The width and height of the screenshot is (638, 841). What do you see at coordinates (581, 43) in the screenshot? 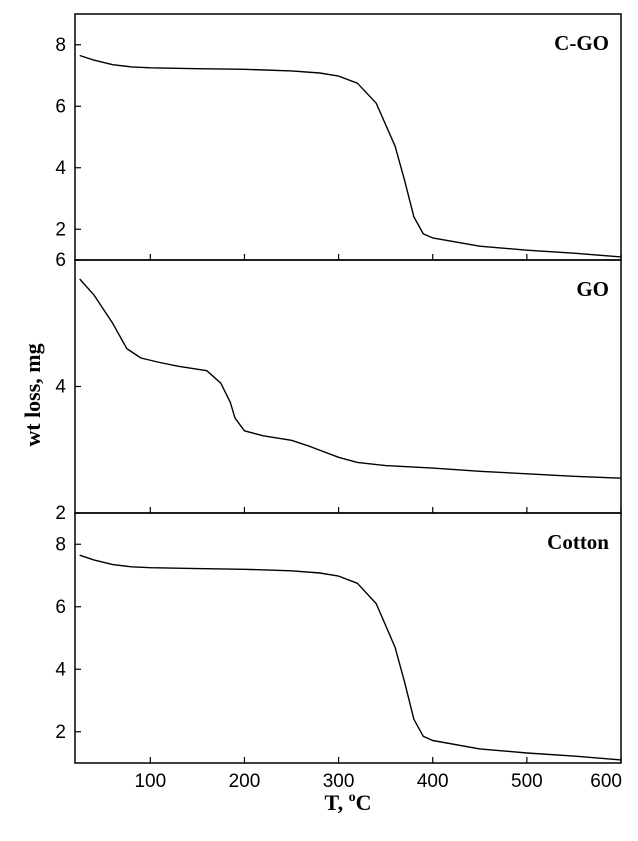
I see `panel-label: C-GO` at bounding box center [581, 43].